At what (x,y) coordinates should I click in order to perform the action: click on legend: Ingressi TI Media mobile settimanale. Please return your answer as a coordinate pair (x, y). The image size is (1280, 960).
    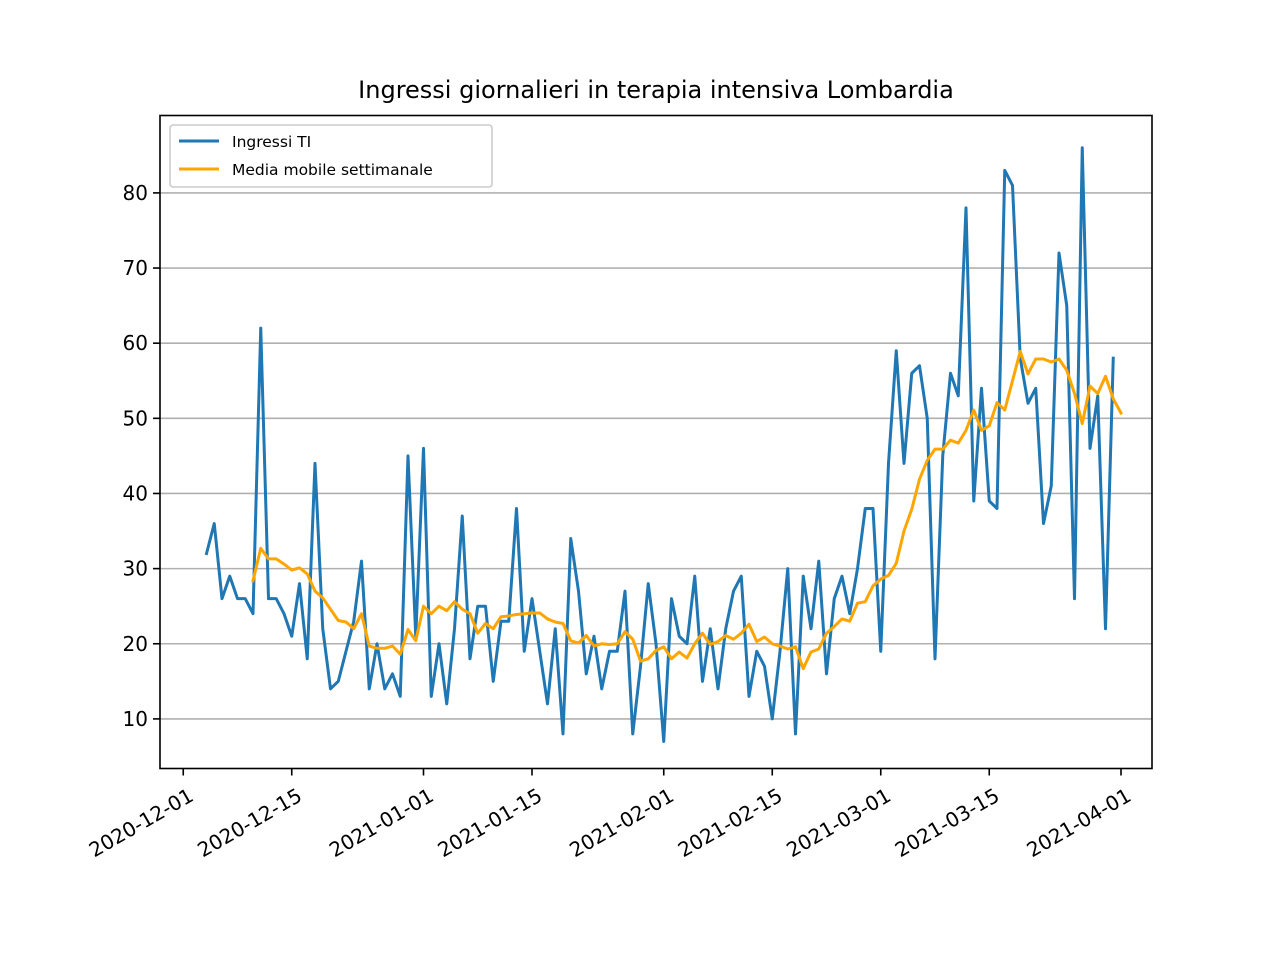
    Looking at the image, I should click on (331, 156).